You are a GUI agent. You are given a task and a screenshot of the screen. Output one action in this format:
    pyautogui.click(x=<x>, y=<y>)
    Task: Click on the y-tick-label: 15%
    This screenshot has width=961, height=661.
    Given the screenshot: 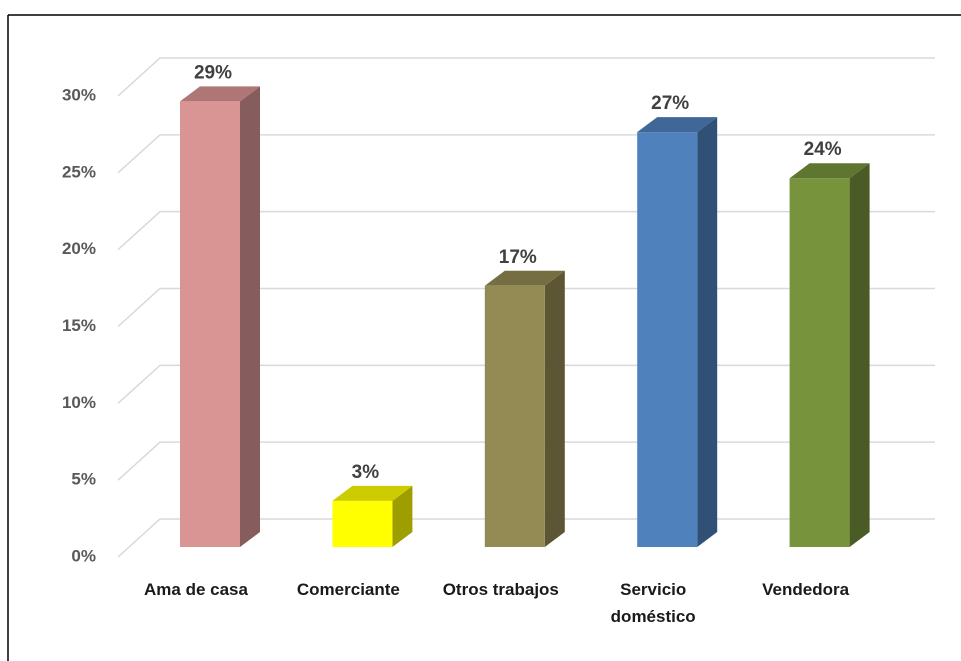 What is the action you would take?
    pyautogui.click(x=79, y=325)
    